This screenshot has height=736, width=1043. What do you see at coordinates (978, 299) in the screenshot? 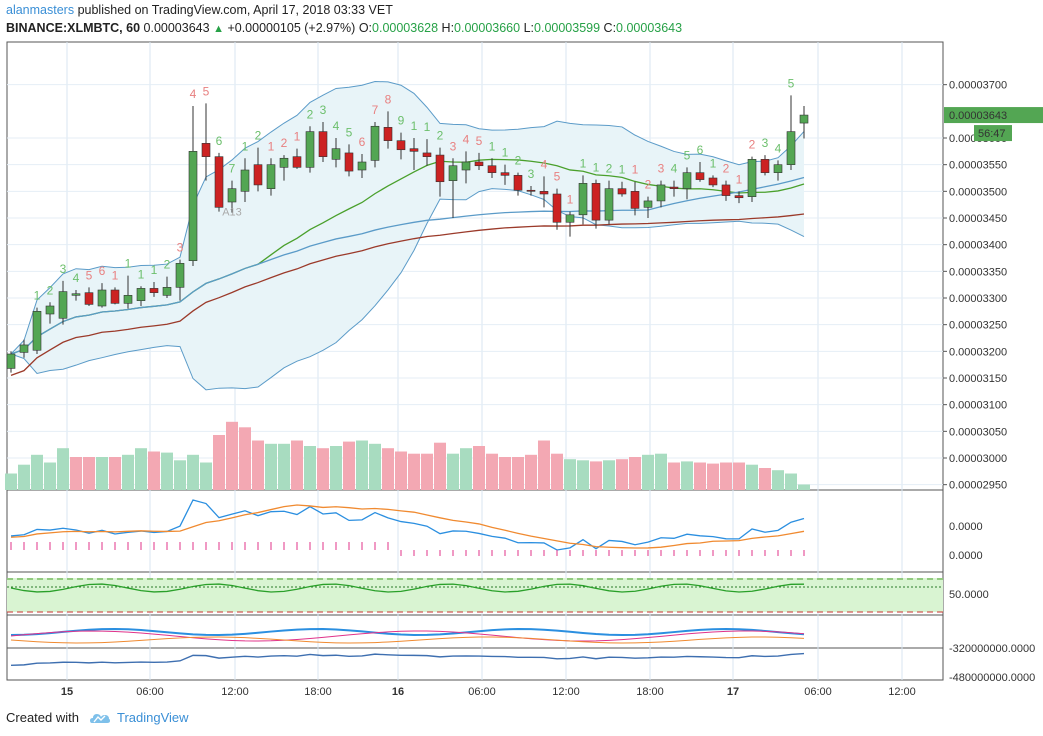
I see `price-tick-label: 0.00003300` at bounding box center [978, 299].